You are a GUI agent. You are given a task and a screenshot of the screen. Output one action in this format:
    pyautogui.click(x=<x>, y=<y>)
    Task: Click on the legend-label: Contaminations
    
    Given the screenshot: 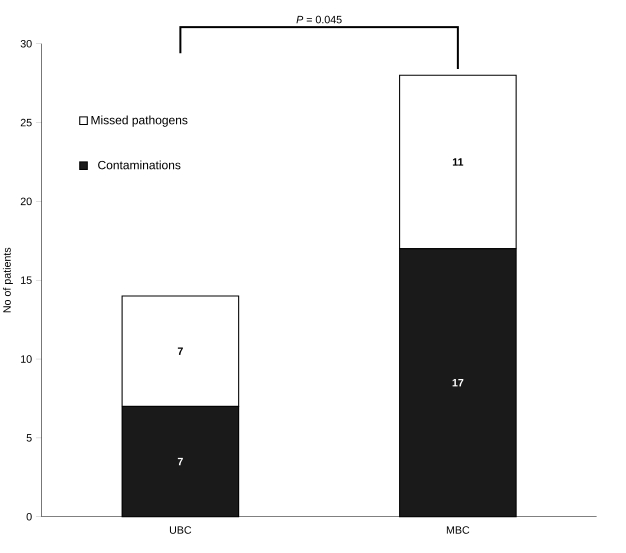 What is the action you would take?
    pyautogui.click(x=139, y=165)
    